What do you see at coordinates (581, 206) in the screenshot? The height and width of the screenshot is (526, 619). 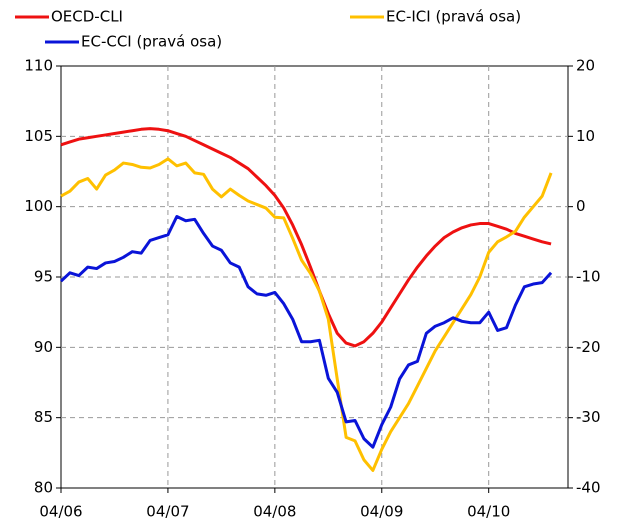 I see `y2-tick-label: 0` at bounding box center [581, 206].